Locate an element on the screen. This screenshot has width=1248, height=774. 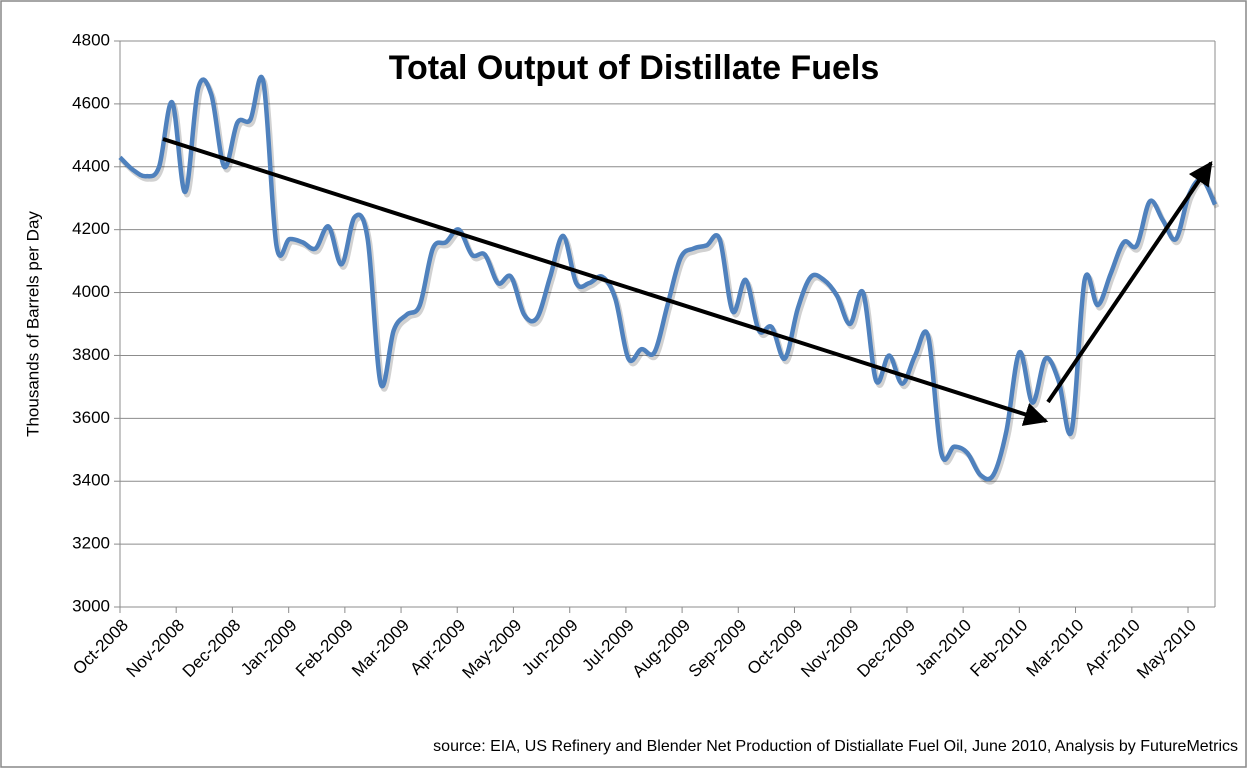
y-tick-label: 3400 is located at coordinates (91, 480).